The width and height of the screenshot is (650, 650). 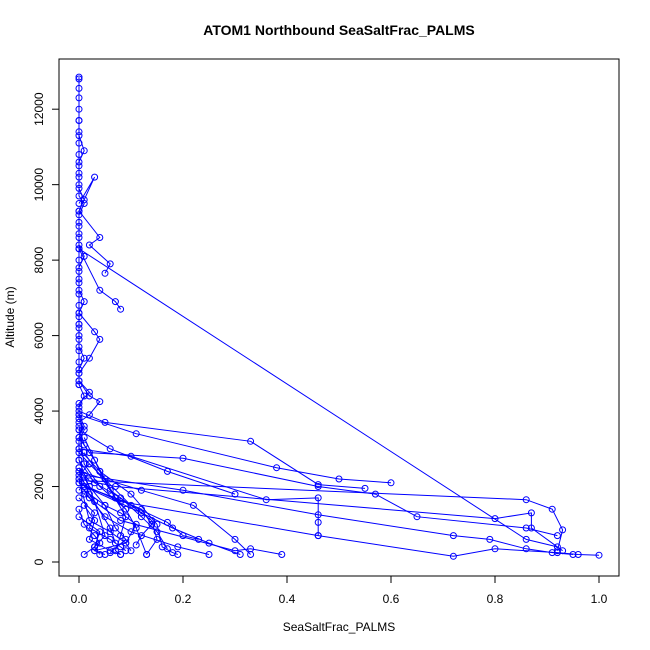 What do you see at coordinates (39, 335) in the screenshot?
I see `y-tick-label: 6000` at bounding box center [39, 335].